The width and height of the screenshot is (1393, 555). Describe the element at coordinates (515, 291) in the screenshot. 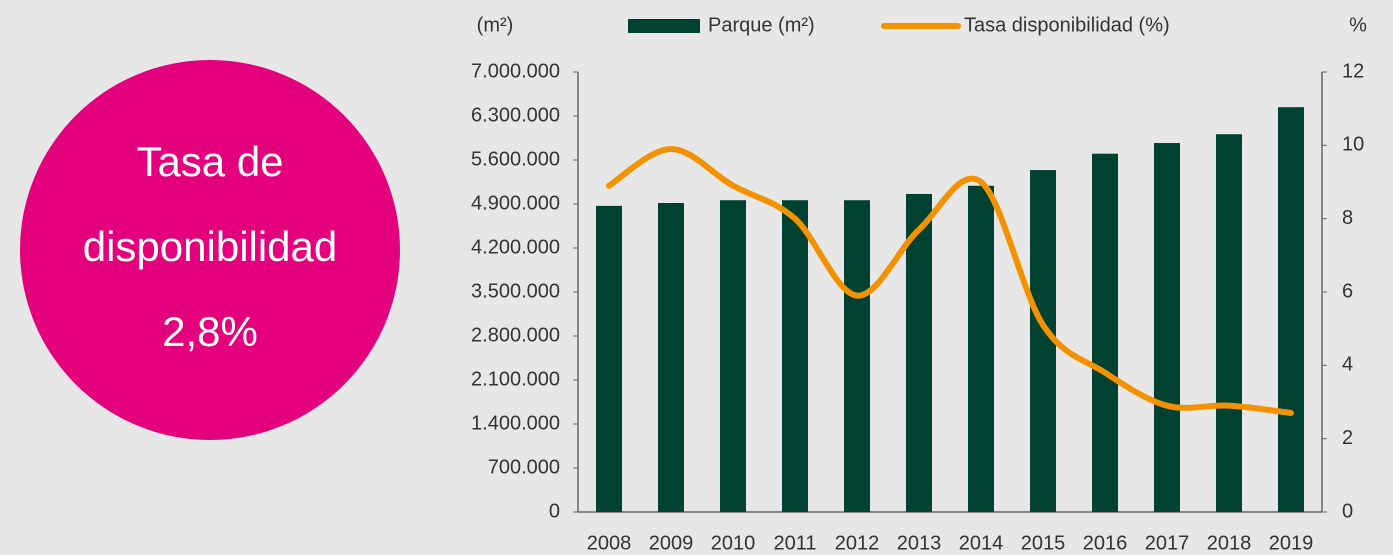

I see `y-tick-label: 3.500.000` at that location.